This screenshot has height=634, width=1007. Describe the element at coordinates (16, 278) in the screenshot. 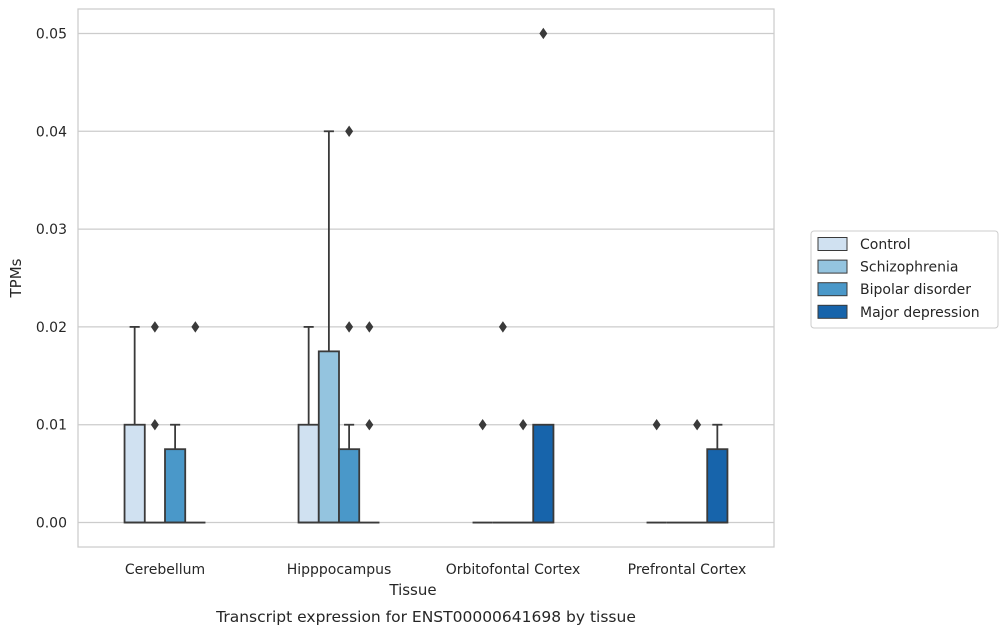

I see `y-axis-title: TPMs` at that location.